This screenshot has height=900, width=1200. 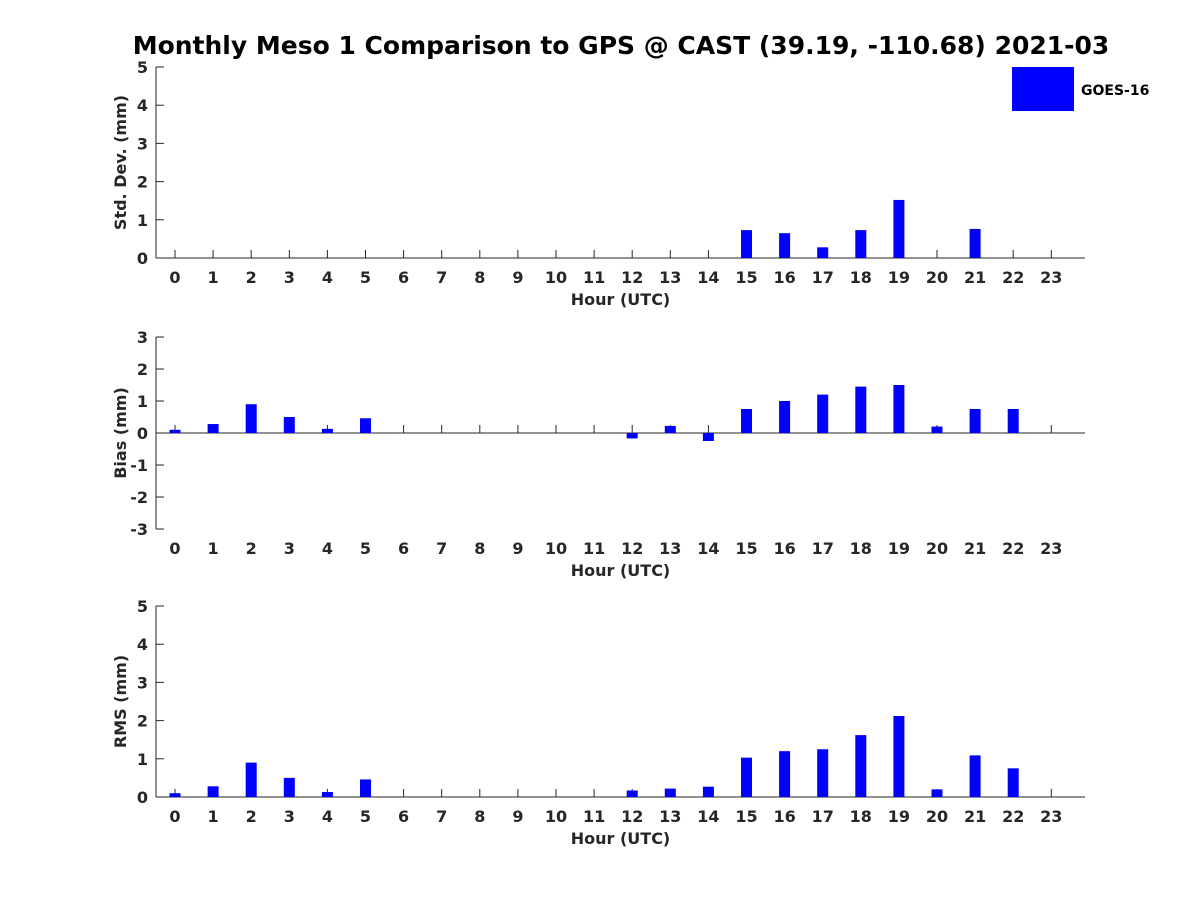 What do you see at coordinates (139, 465) in the screenshot?
I see `y-tick-label: -1` at bounding box center [139, 465].